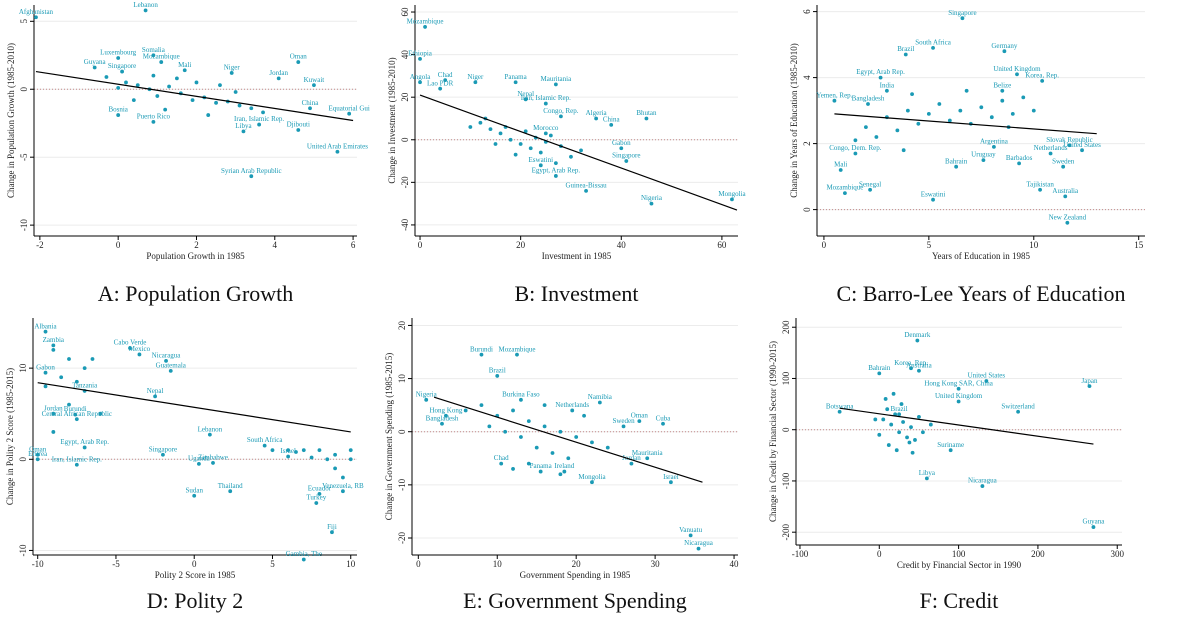  What do you see at coordinates (23, 459) in the screenshot?
I see `y-tick-label: 0` at bounding box center [23, 459].